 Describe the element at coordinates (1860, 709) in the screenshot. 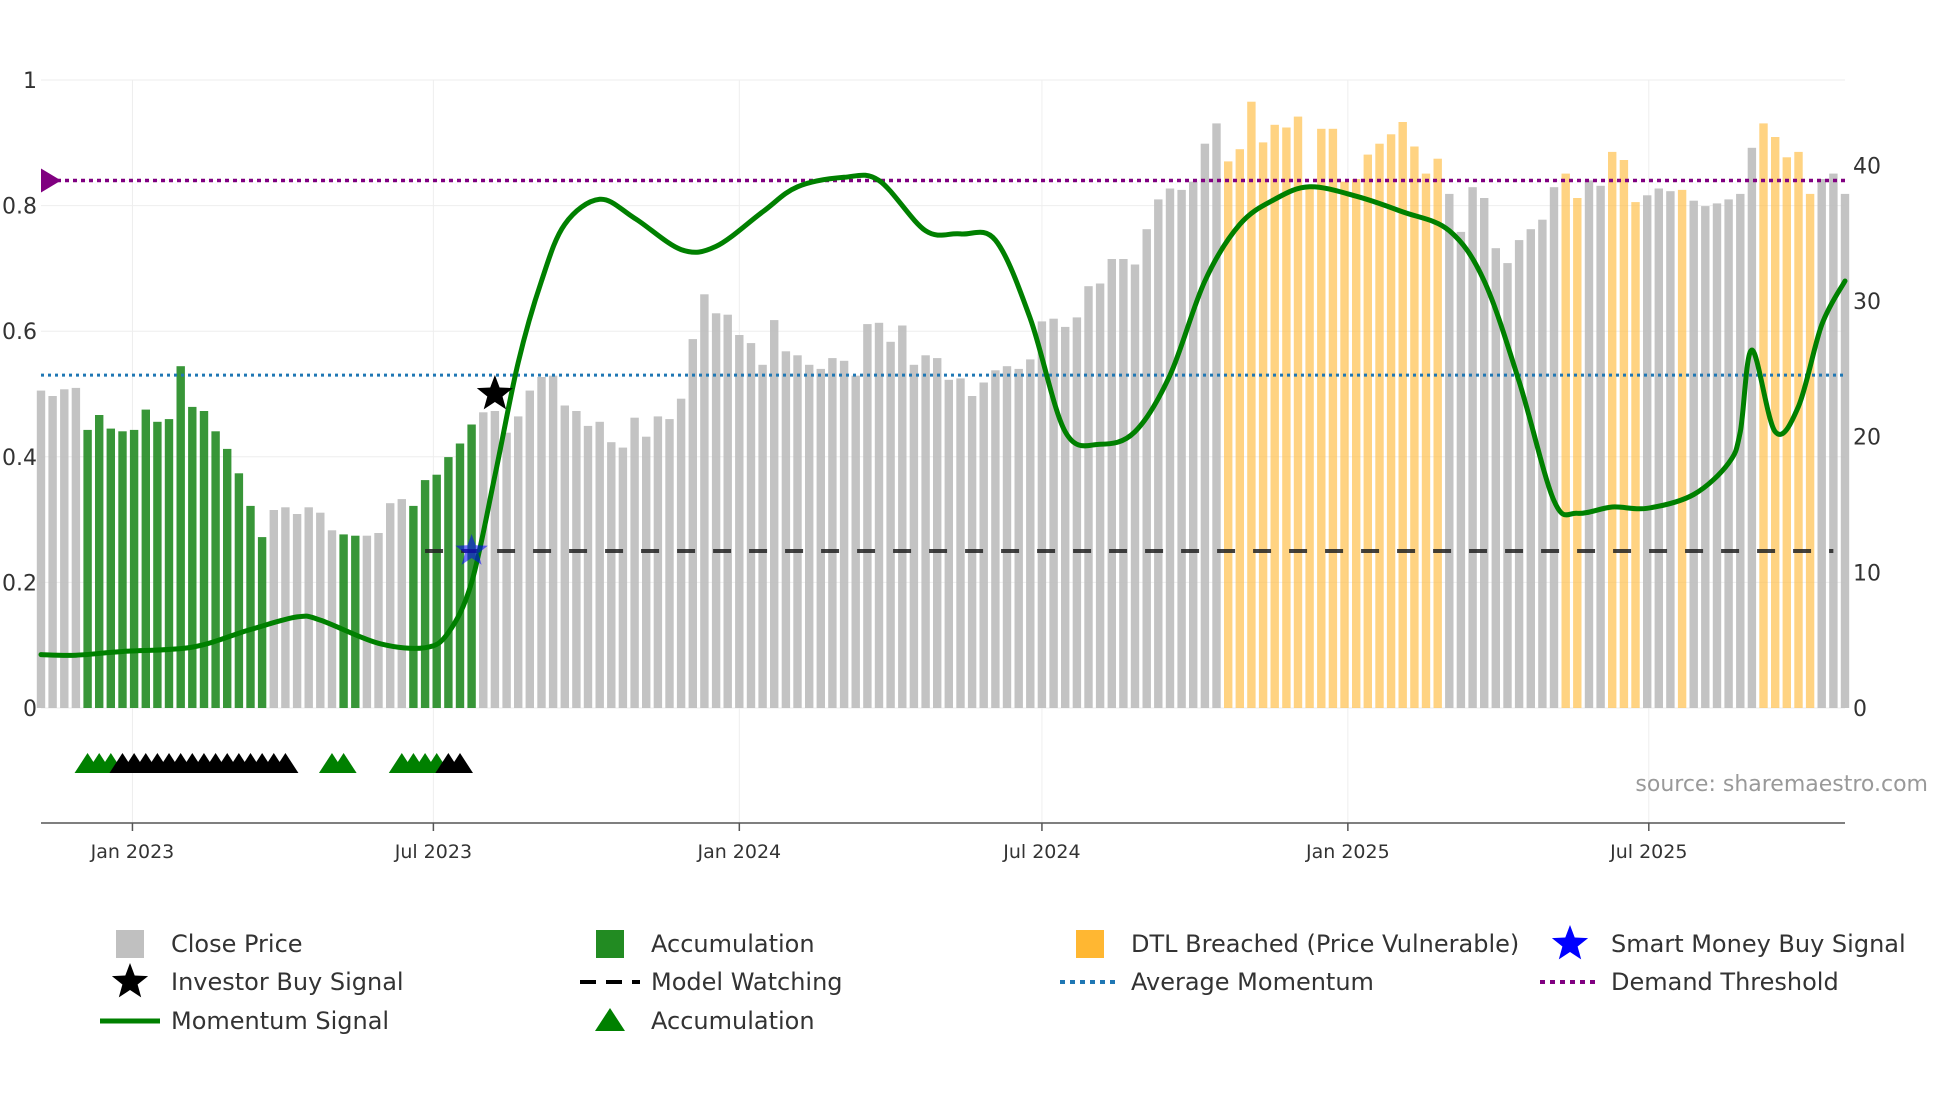

I see `right-tick-label: 0` at that location.